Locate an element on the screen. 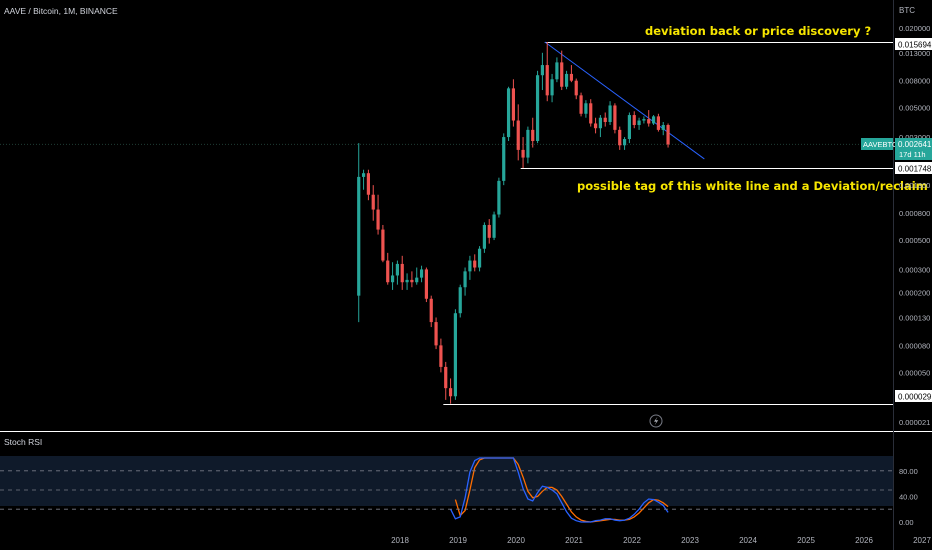  symbol-label: AAVEBTC is located at coordinates (879, 144).